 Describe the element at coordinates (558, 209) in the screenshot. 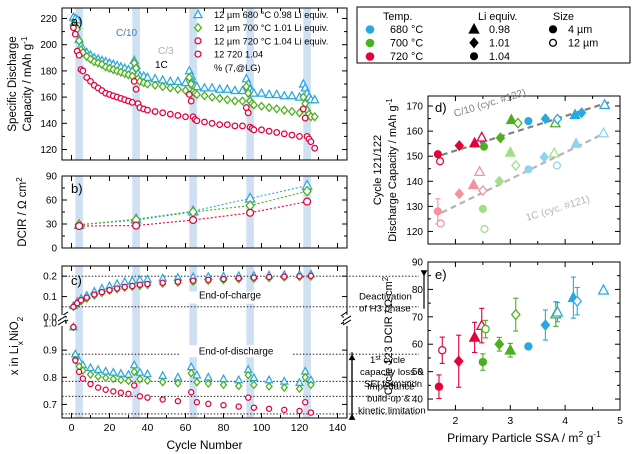

I see `trend-label-1c: 1C (cyc. #121)` at that location.